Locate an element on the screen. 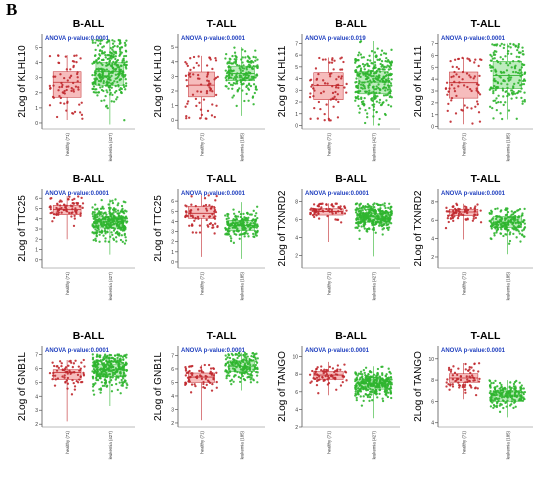 The height and width of the screenshot is (489, 550). y-tick-label: 4 is located at coordinates (36, 64).